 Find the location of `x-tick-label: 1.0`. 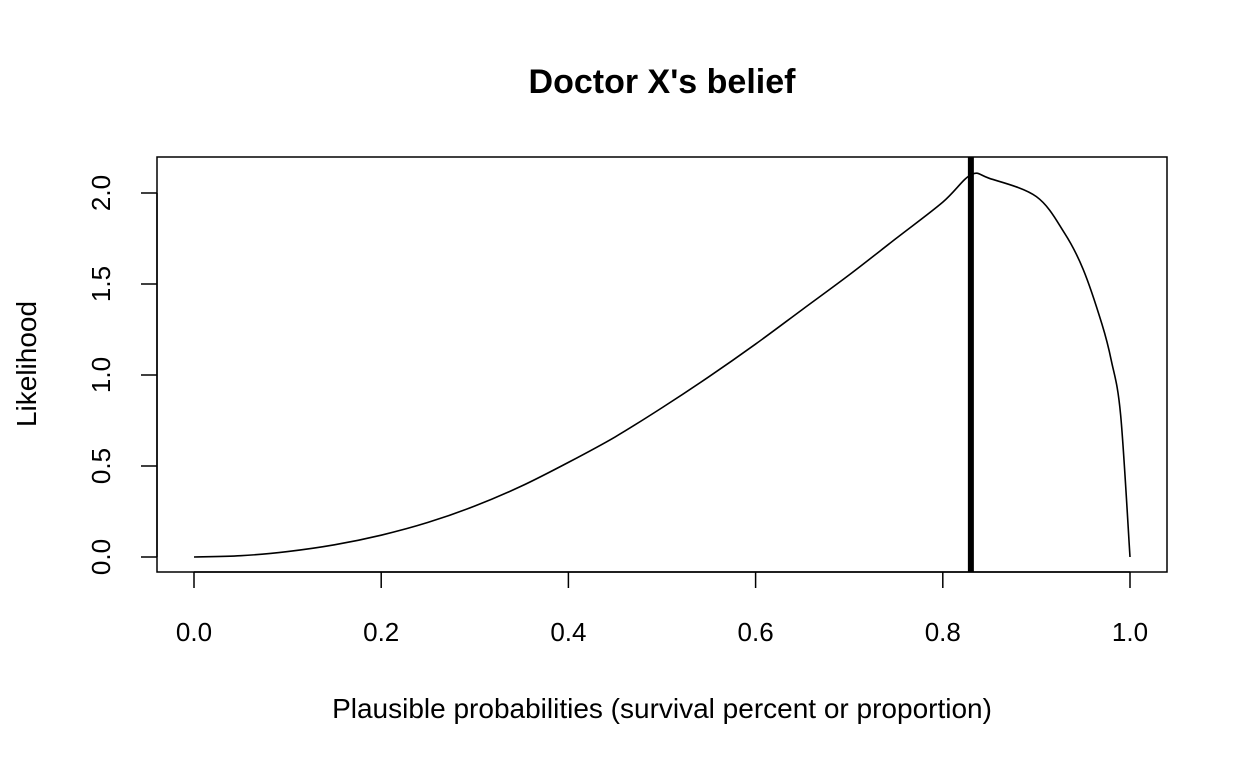

x-tick-label: 1.0 is located at coordinates (1130, 632).